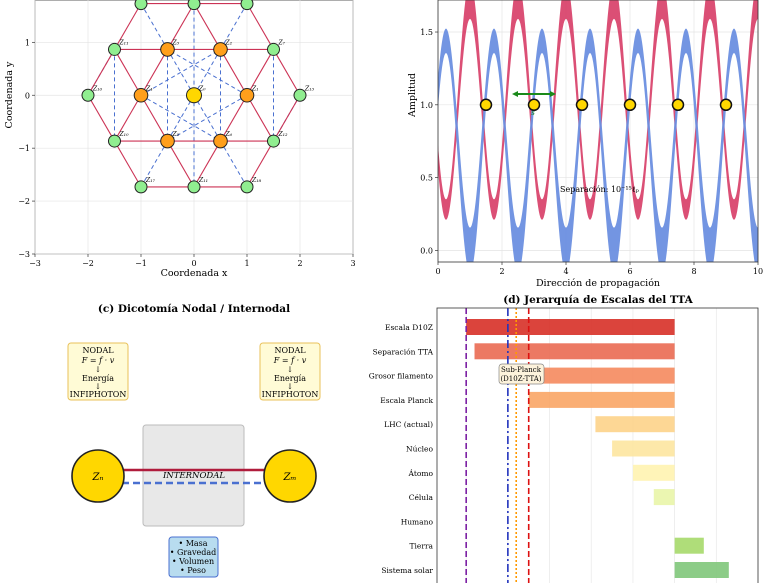  Describe the element at coordinates (141, 95) in the screenshot. I see `node-z4` at that location.